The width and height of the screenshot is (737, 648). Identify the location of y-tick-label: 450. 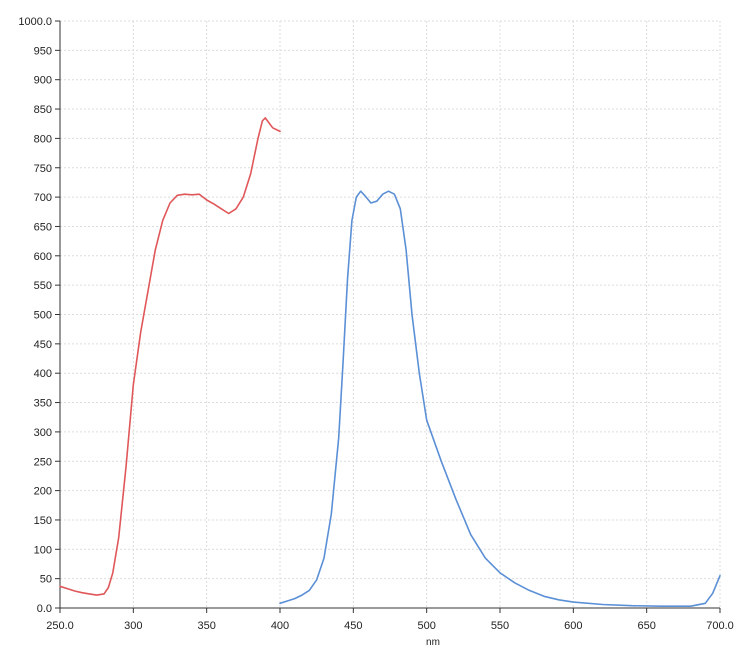
(43, 345).